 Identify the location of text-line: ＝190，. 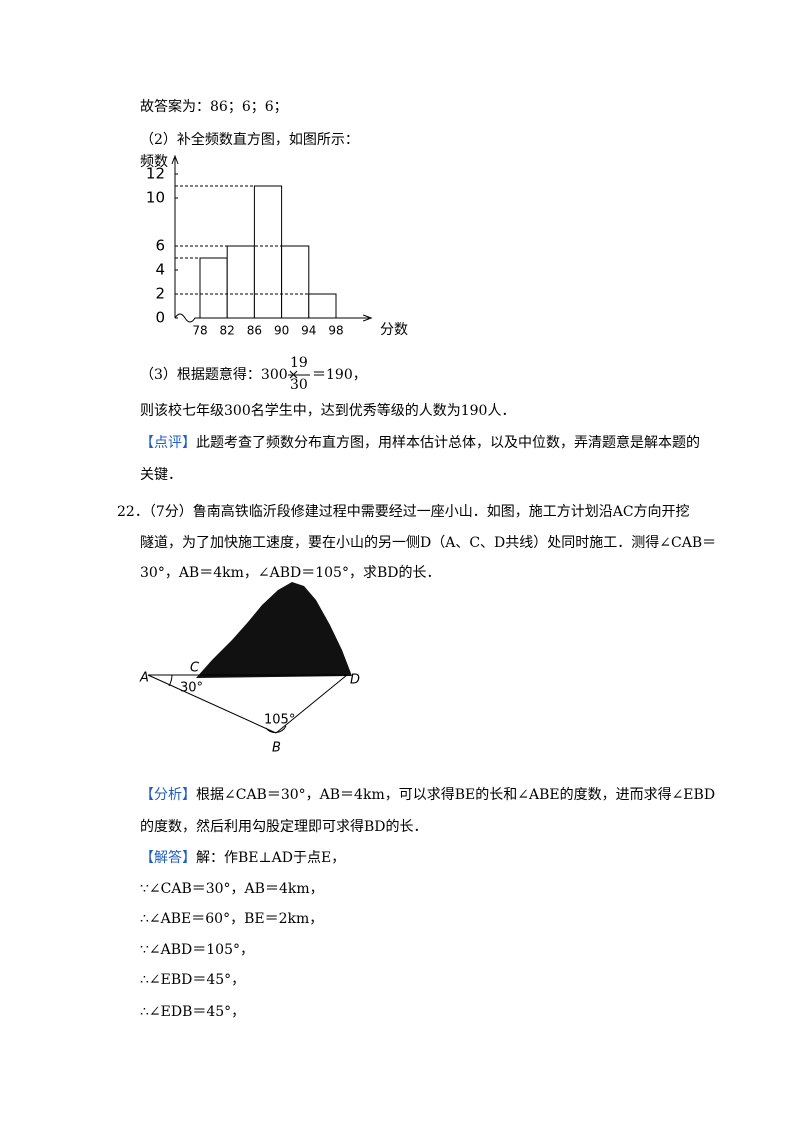
(339, 375).